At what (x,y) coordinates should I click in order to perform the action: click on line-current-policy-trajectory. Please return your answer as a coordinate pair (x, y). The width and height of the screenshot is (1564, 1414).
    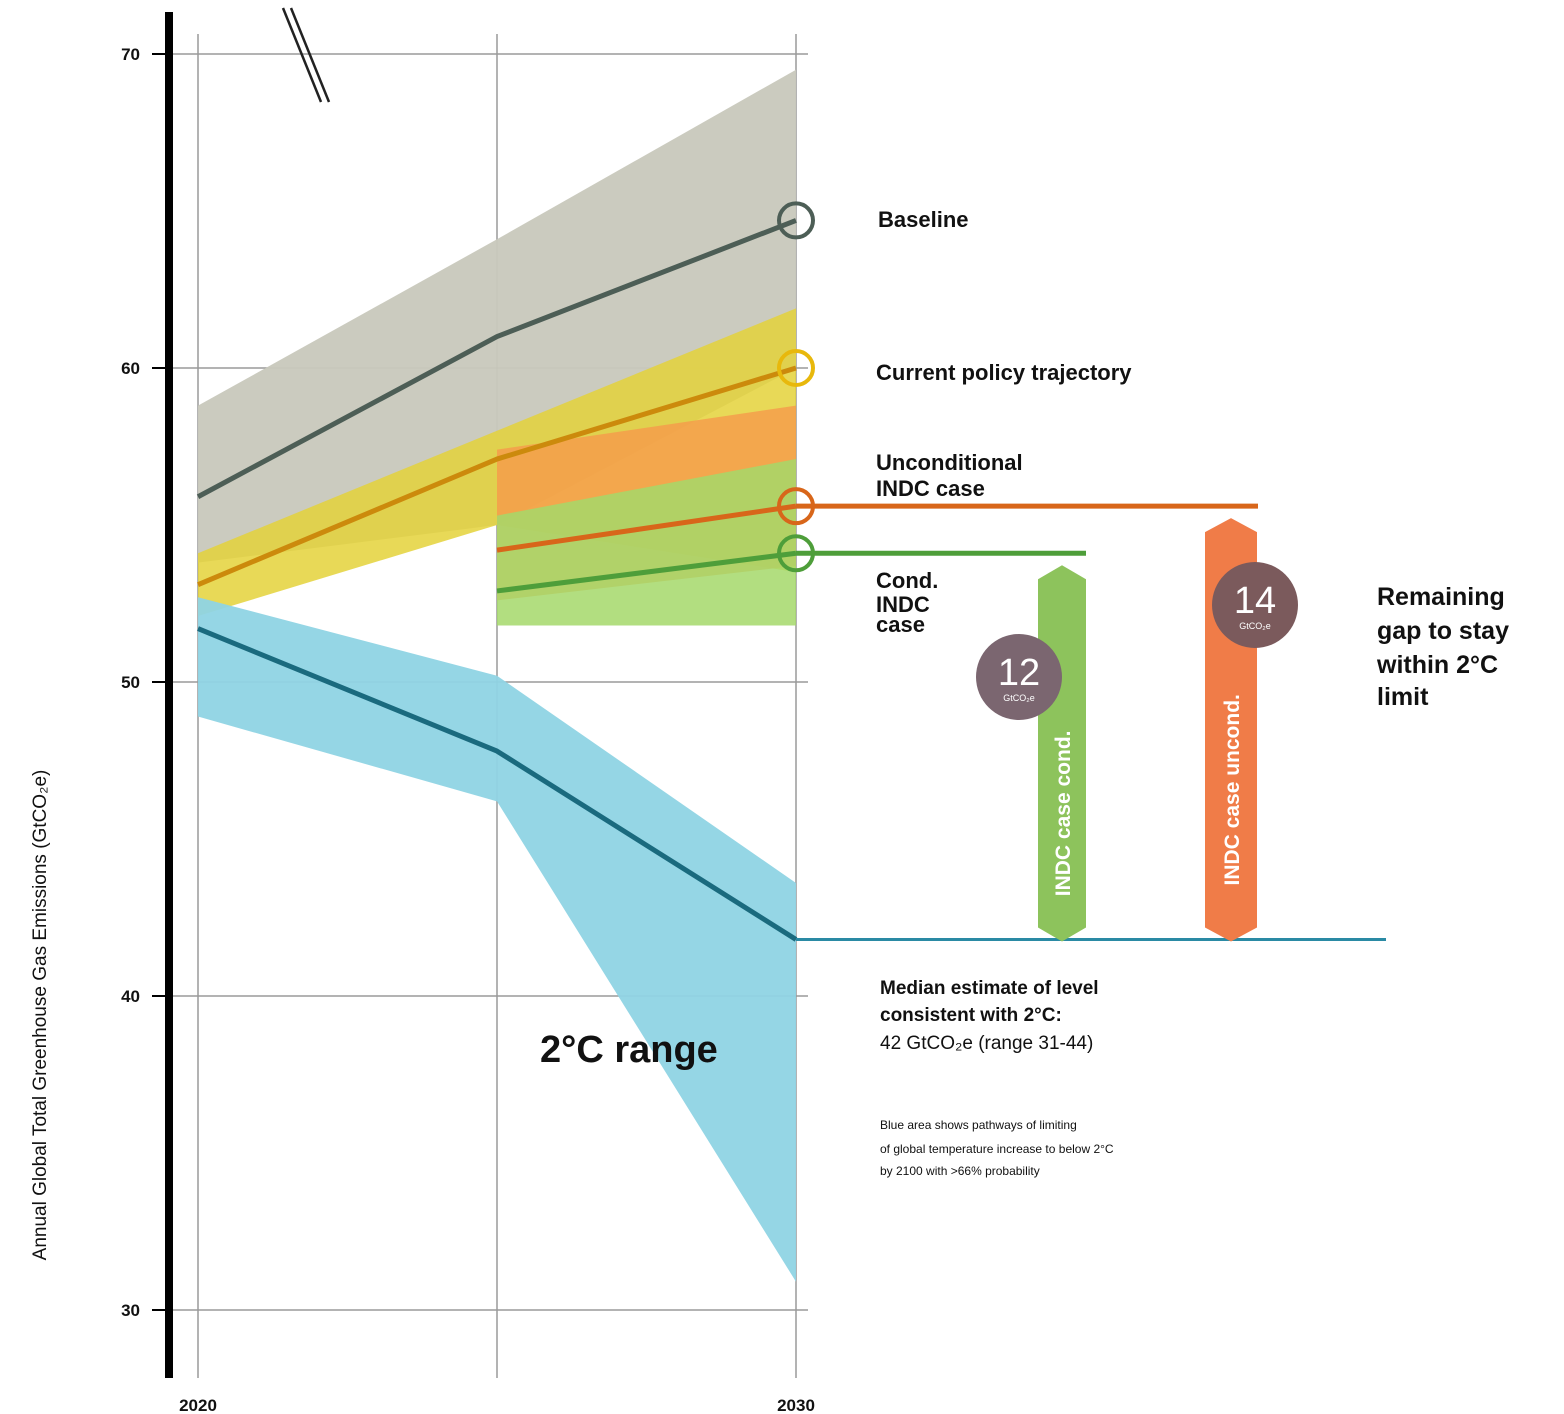
    Looking at the image, I should click on (497, 476).